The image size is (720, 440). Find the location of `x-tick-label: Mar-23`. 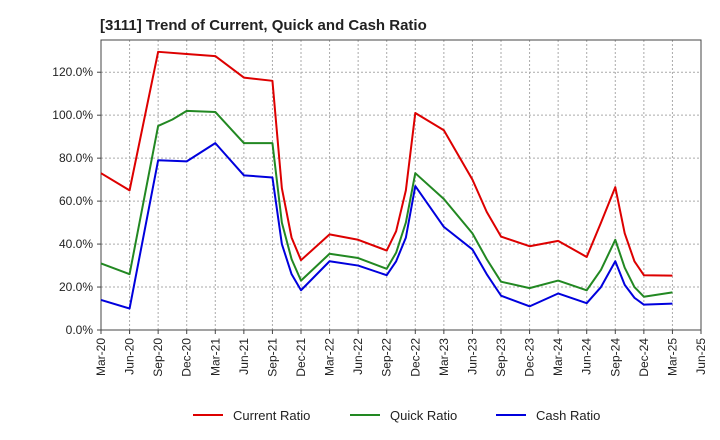

x-tick-label: Mar-23 is located at coordinates (444, 357).